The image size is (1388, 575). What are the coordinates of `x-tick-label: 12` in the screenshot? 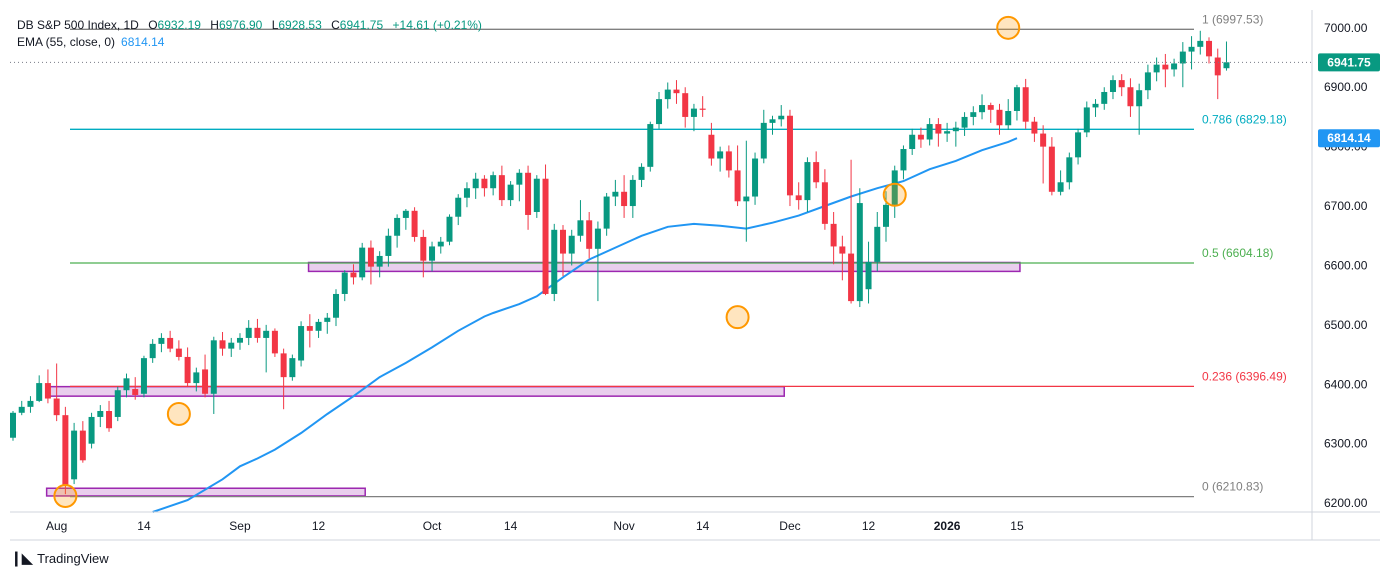 It's located at (869, 526).